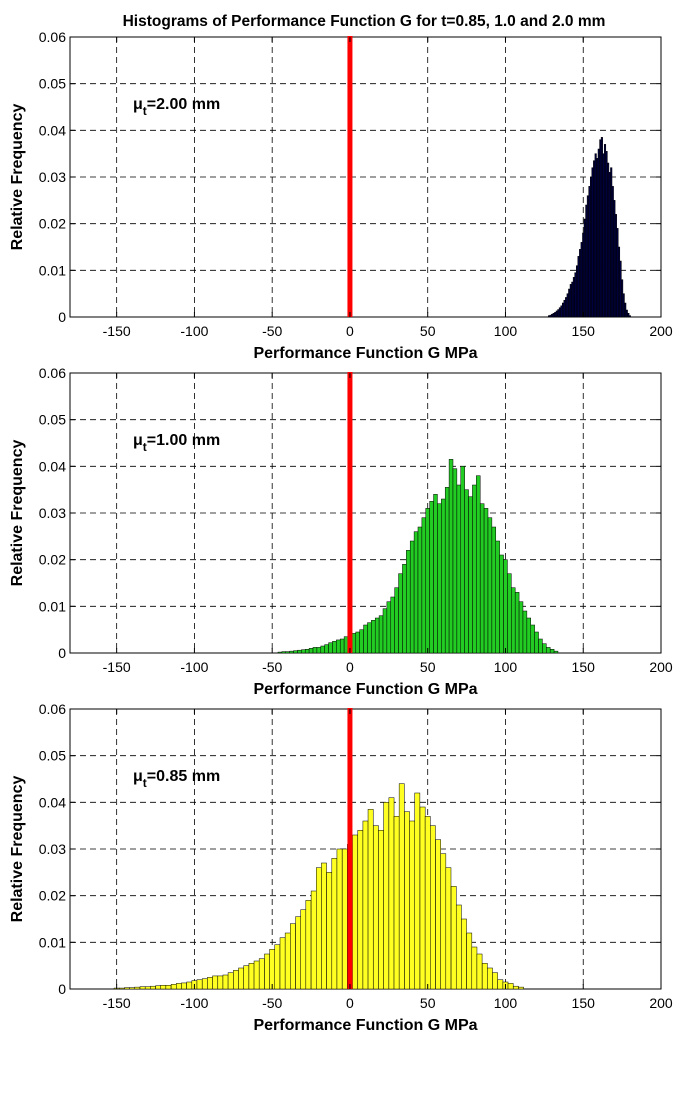 The height and width of the screenshot is (1095, 686). What do you see at coordinates (17, 177) in the screenshot?
I see `y-axis-label: Relative Frequency` at bounding box center [17, 177].